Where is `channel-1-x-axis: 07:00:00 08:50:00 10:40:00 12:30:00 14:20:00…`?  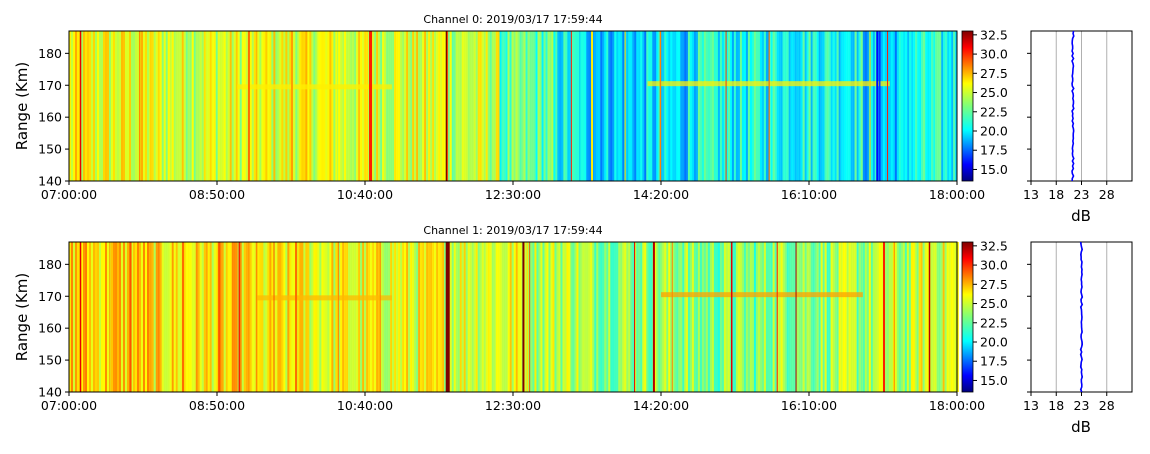
channel-1-x-axis: 07:00:00 08:50:00 10:40:00 12:30:00 14:20:00… is located at coordinates (513, 402).